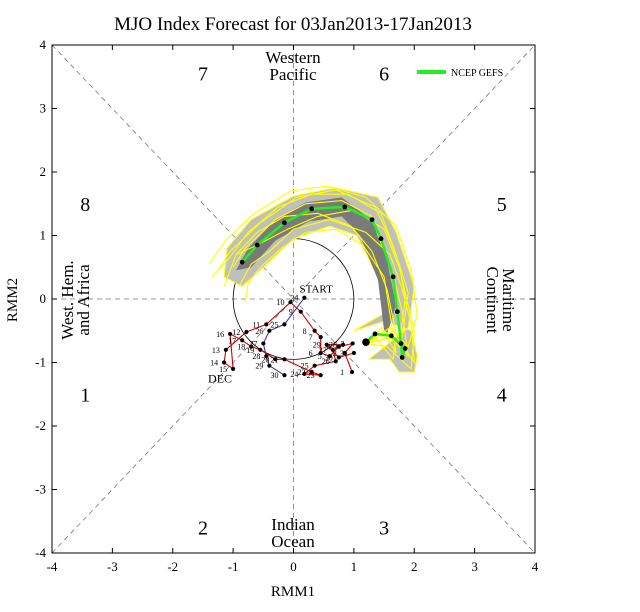  Describe the element at coordinates (256, 324) in the screenshot. I see `december-day-label: 11` at that location.